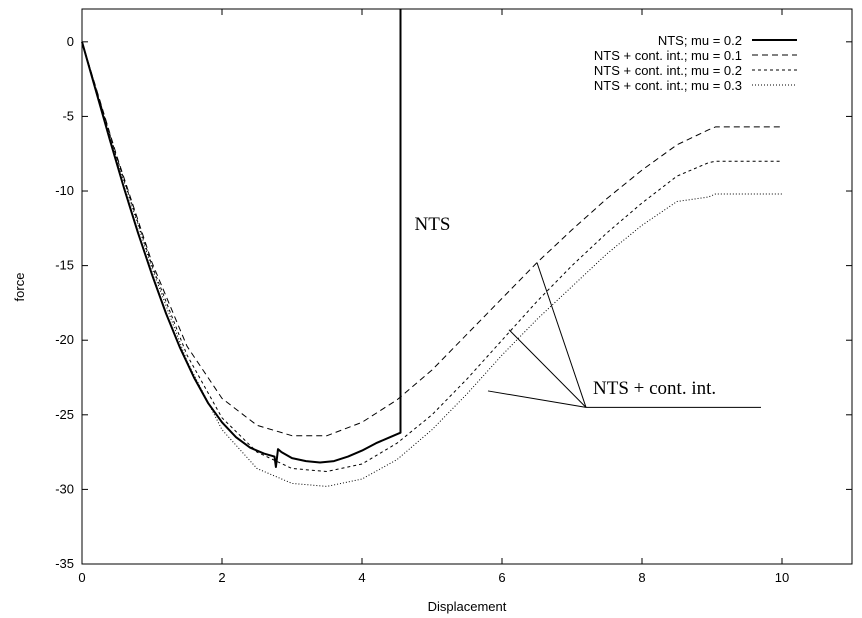 This screenshot has width=862, height=618. Describe the element at coordinates (64, 265) in the screenshot. I see `y-tick-label: -15` at that location.